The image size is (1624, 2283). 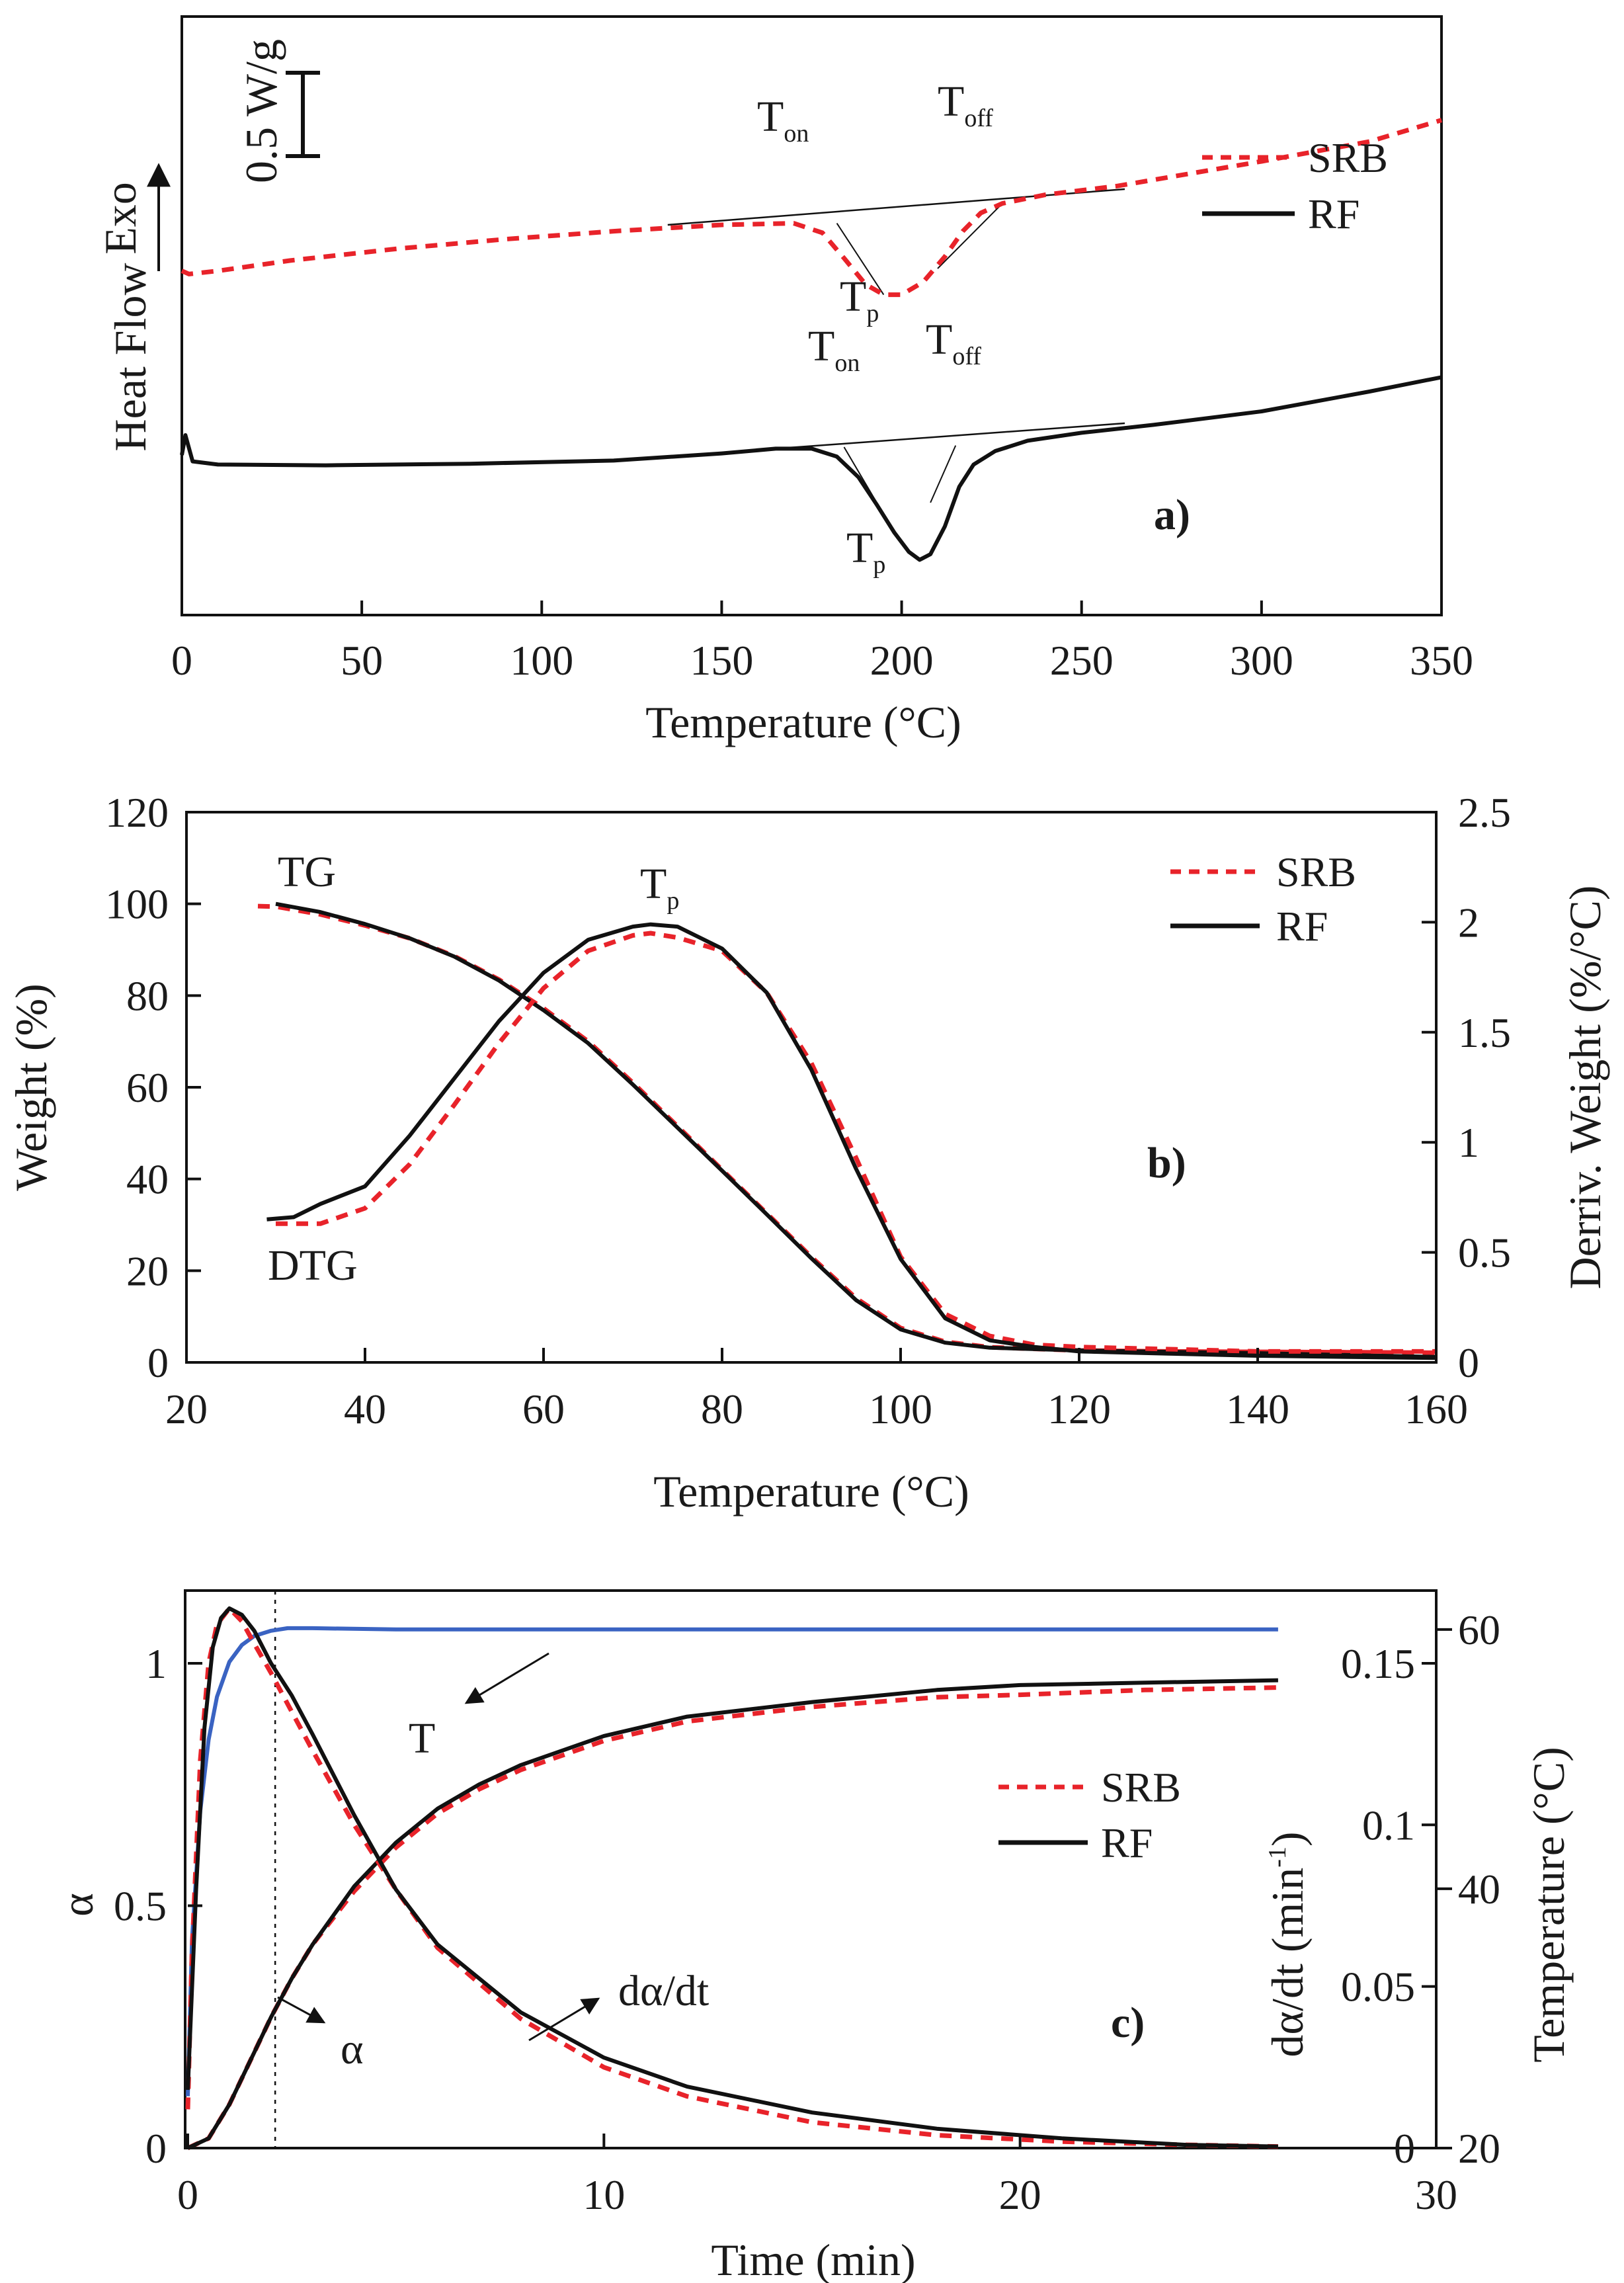 I want to click on panel-c-label: c), so click(x=1128, y=2023).